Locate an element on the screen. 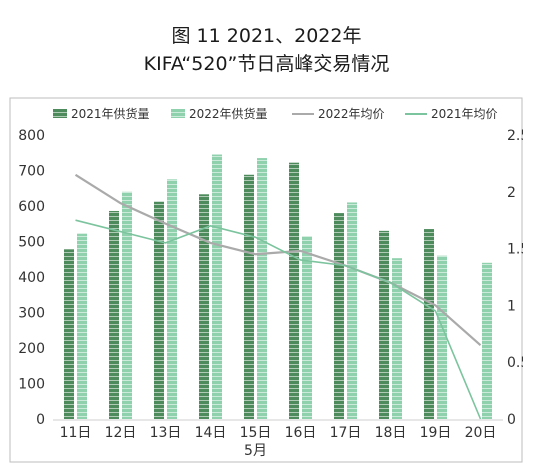  x-tick-label: 16日 is located at coordinates (301, 433).